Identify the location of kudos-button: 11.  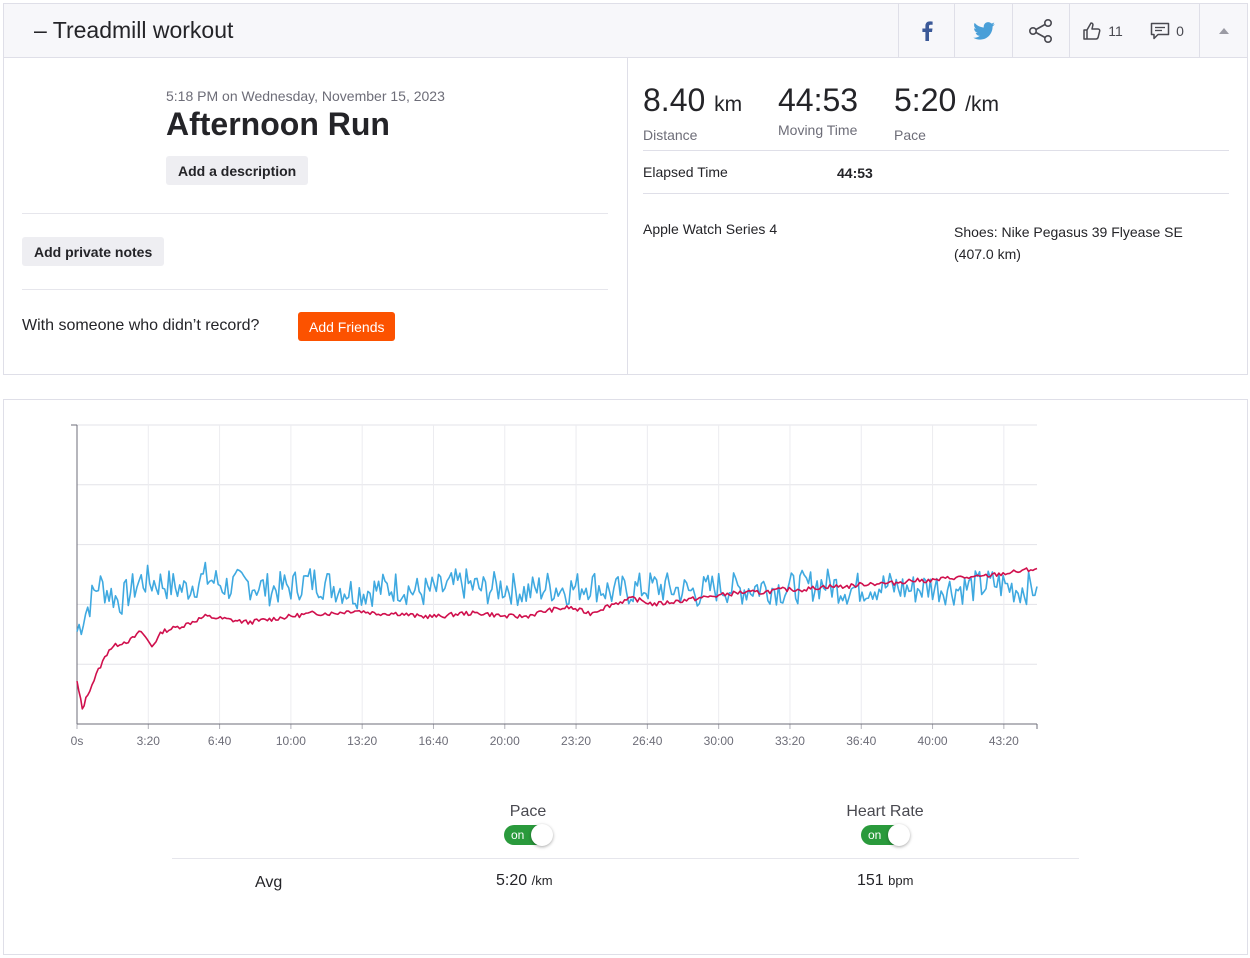
(1102, 30).